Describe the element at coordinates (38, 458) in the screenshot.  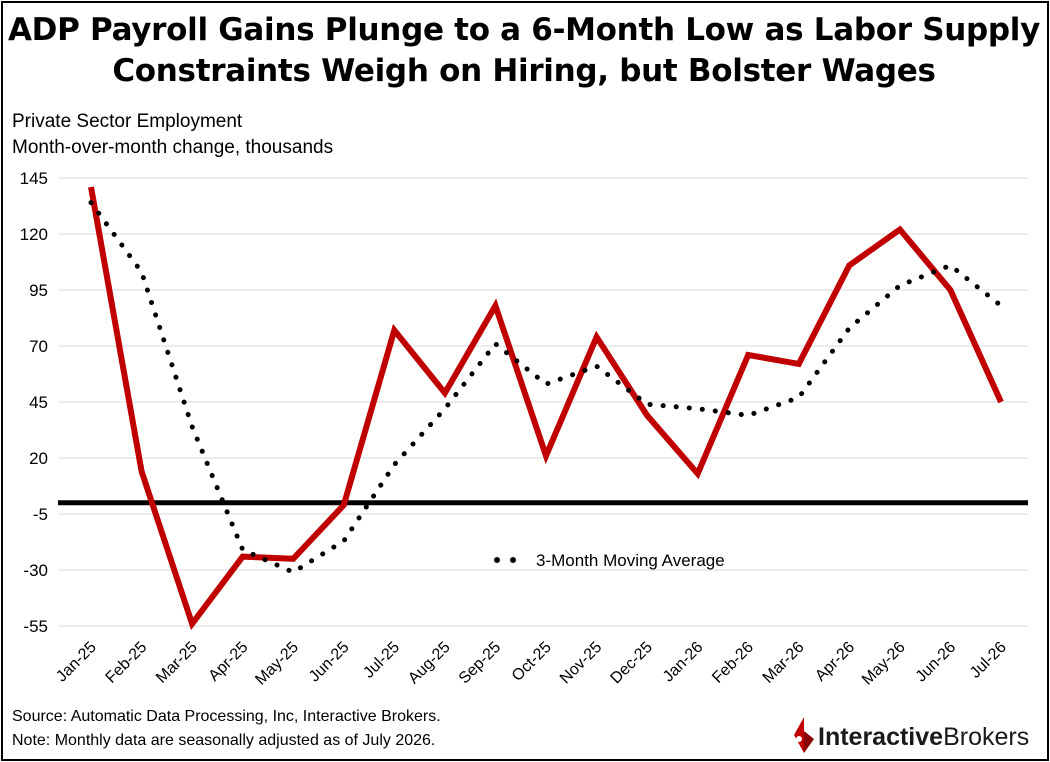
I see `y-tick-label: 20` at that location.